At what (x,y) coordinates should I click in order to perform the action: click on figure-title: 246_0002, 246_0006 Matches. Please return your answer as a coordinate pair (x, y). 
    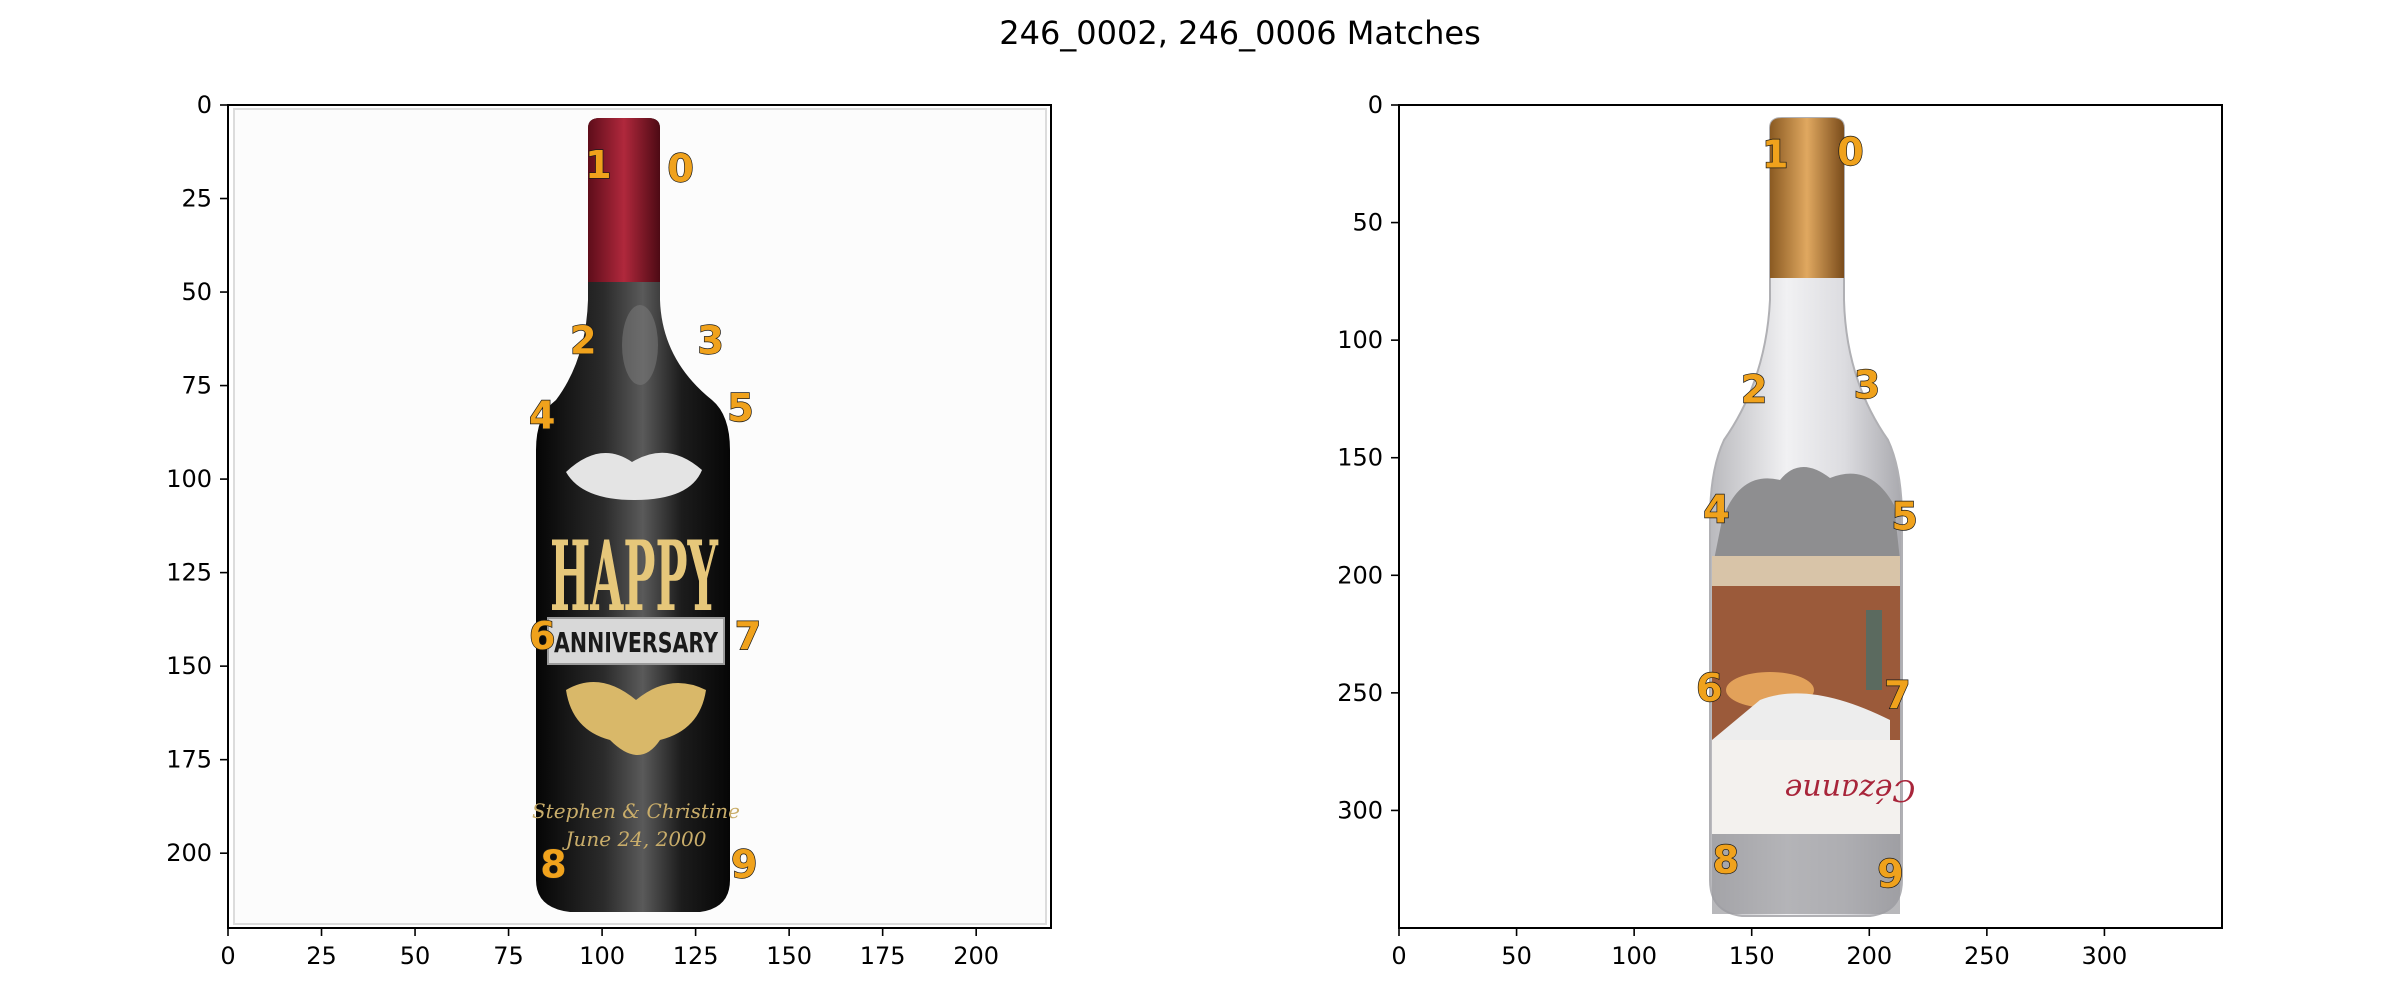
    Looking at the image, I should click on (1240, 33).